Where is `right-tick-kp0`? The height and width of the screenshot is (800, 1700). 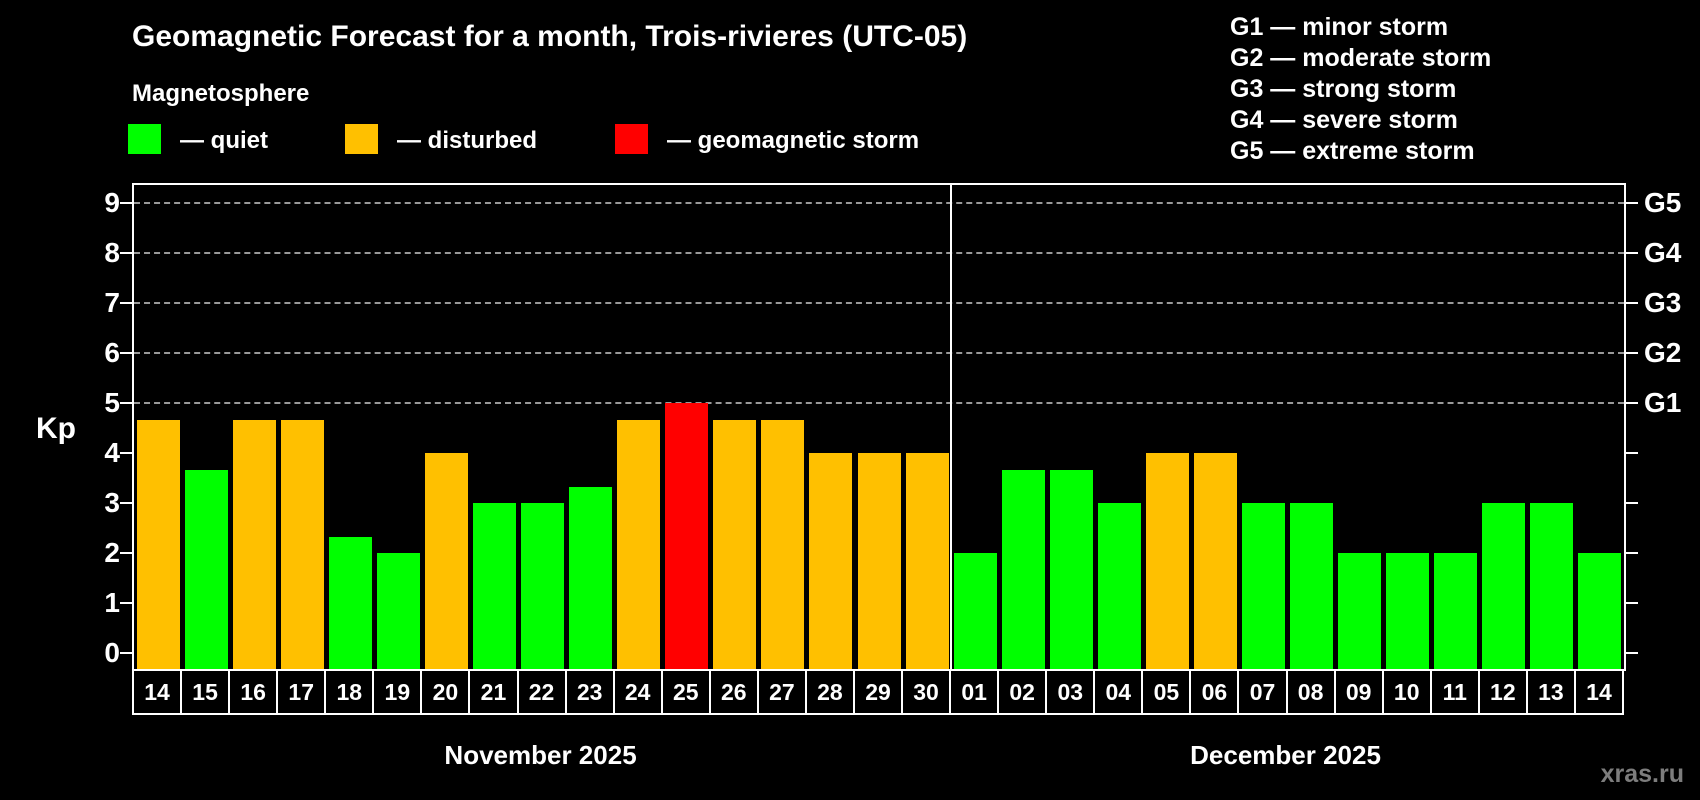
right-tick-kp0 is located at coordinates (1632, 653).